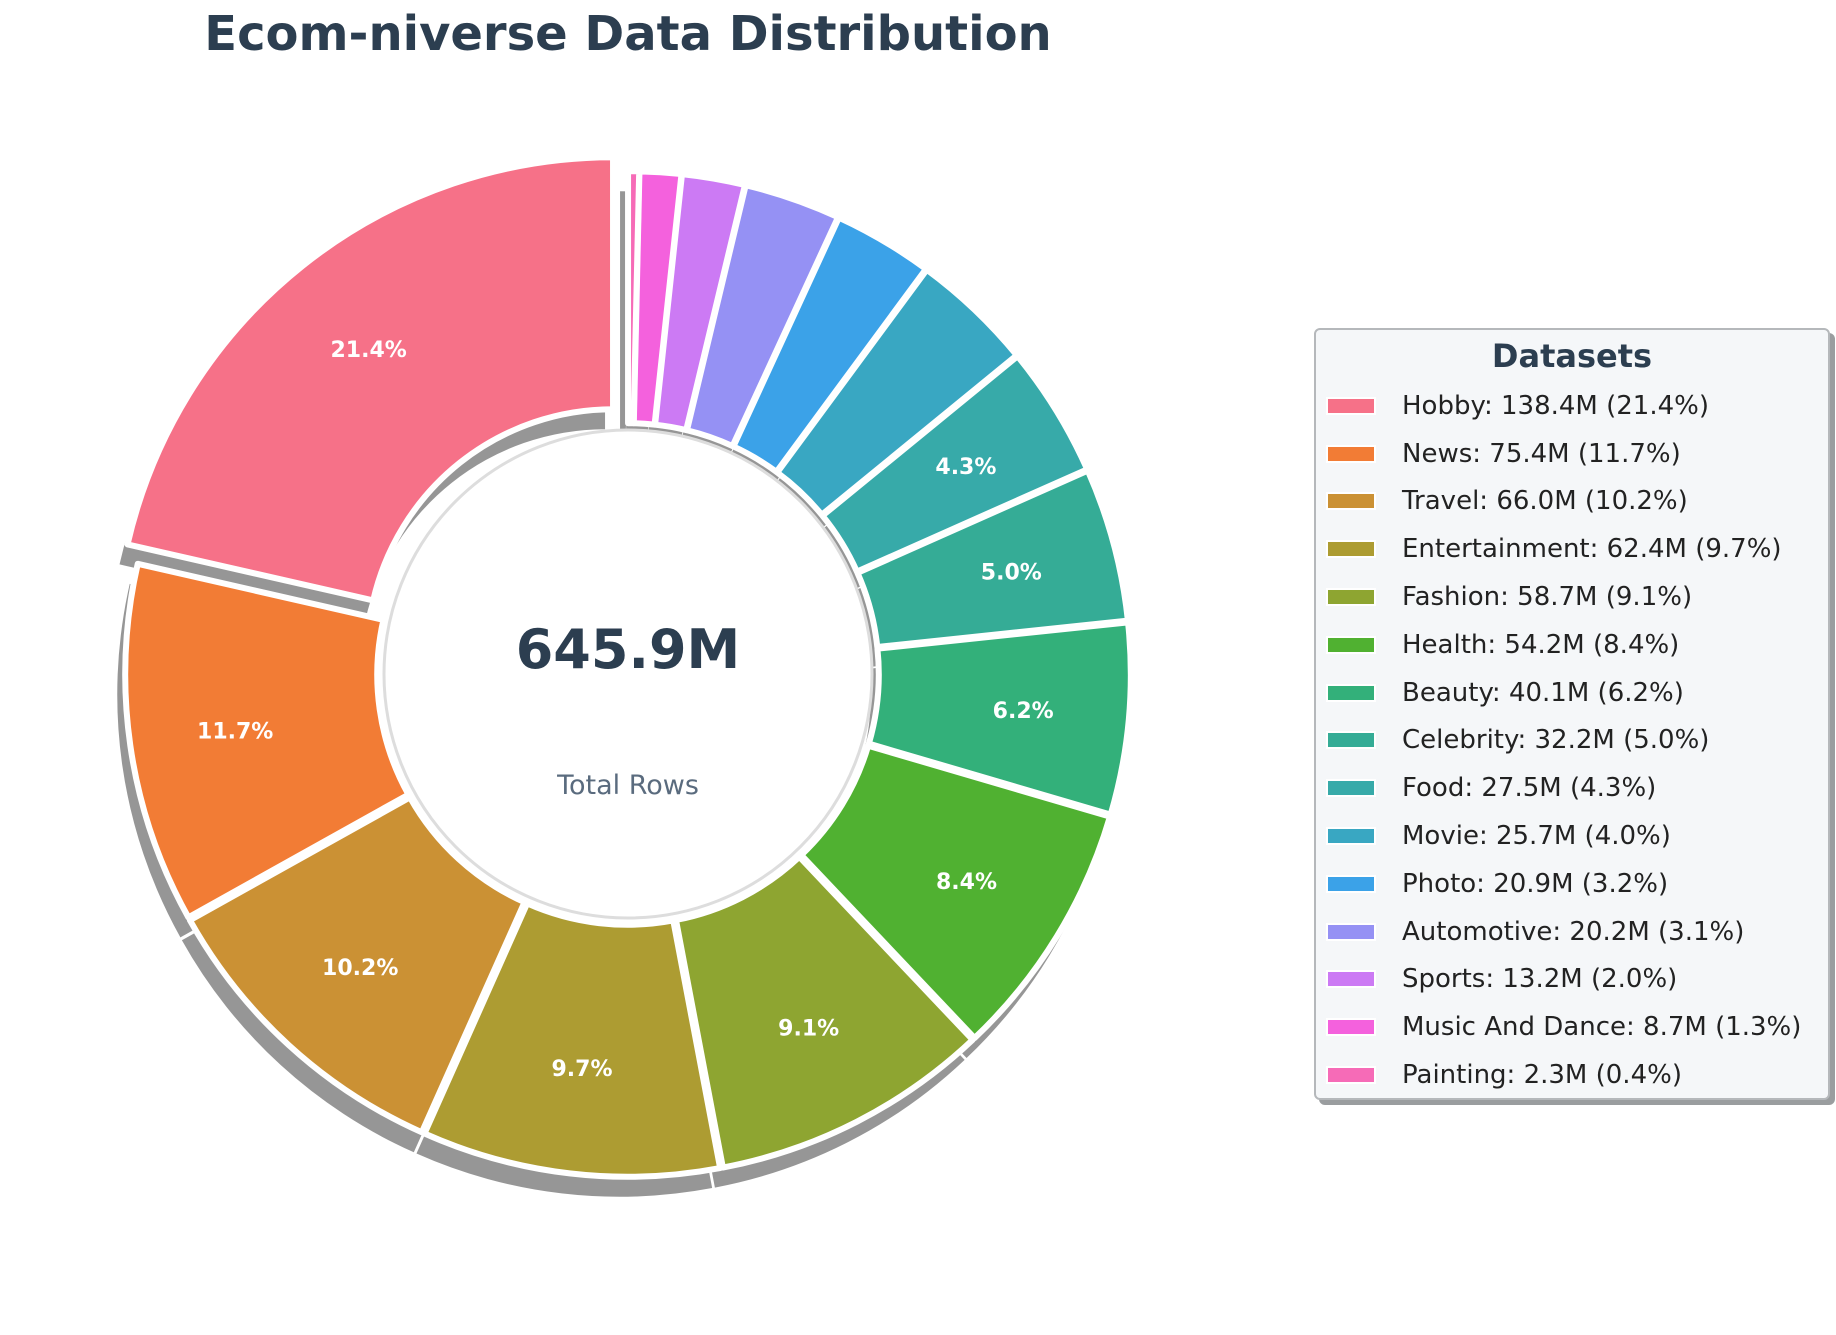 This screenshot has height=1335, width=1836. I want to click on slice-photo, so click(829, 344).